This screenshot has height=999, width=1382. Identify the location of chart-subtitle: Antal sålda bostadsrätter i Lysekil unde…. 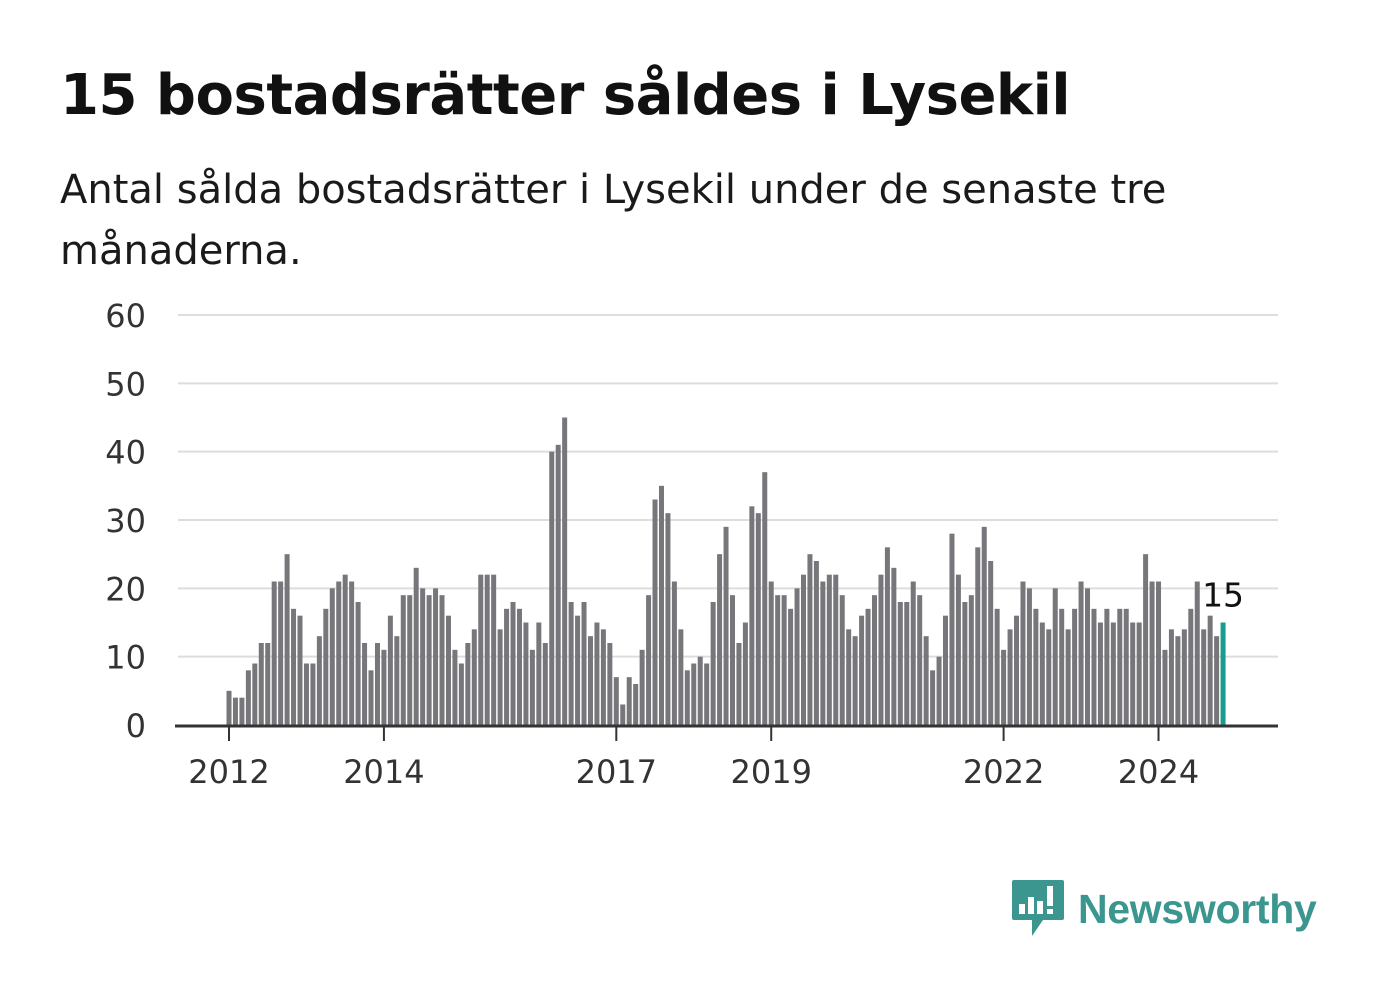
(613, 220).